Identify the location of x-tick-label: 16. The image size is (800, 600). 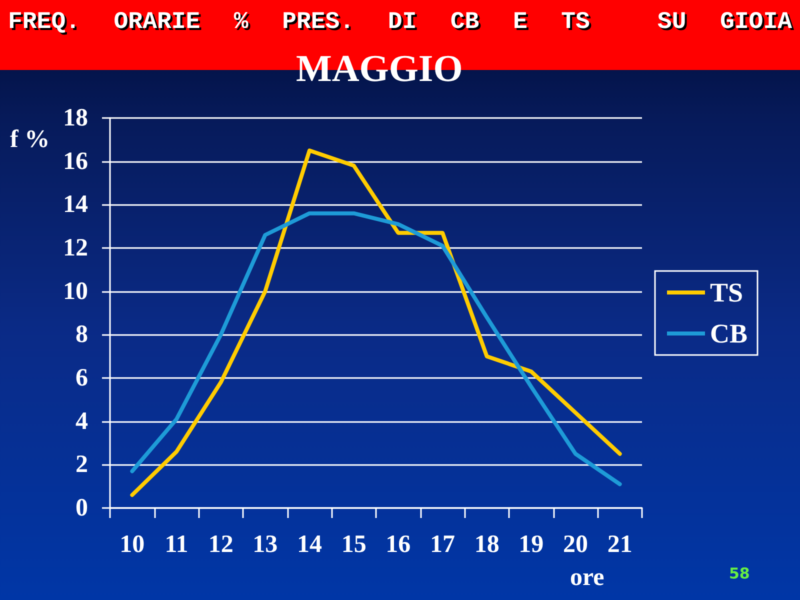
(398, 544).